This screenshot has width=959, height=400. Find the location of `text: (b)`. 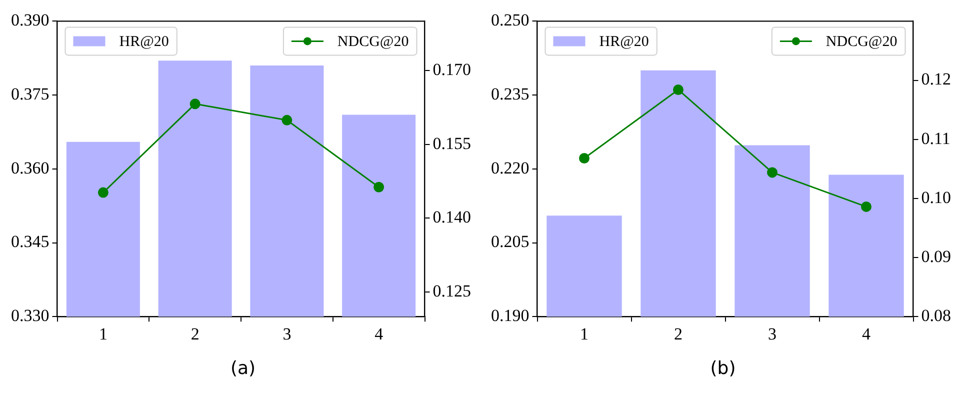

text: (b) is located at coordinates (723, 368).